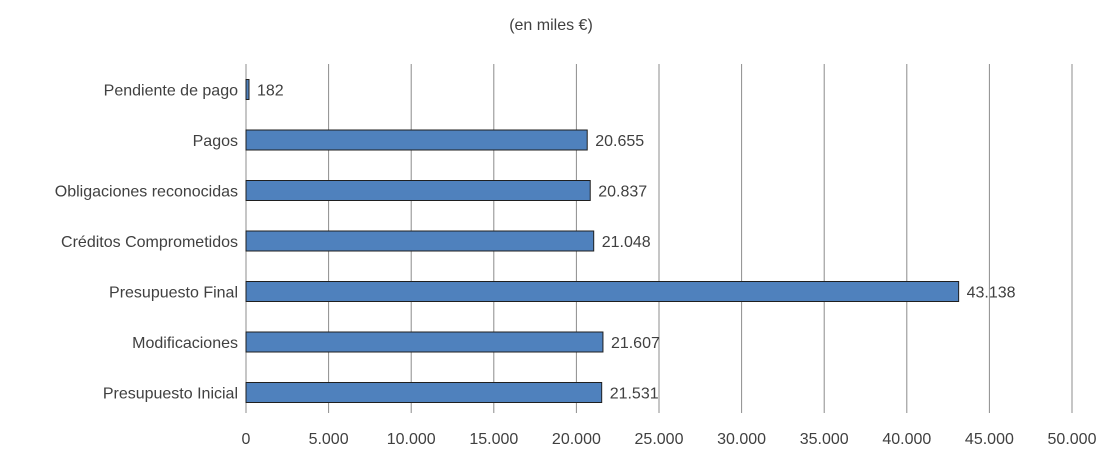  What do you see at coordinates (741, 439) in the screenshot?
I see `x-tick-label: 30.000` at bounding box center [741, 439].